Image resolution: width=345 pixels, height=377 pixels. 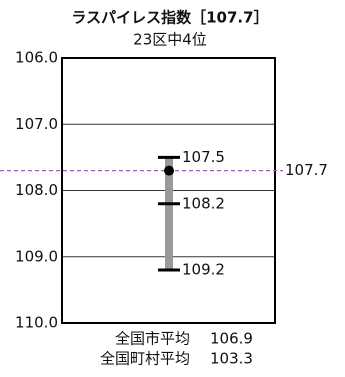 What do you see at coordinates (36, 323) in the screenshot?
I see `y-tick-label: 110.0` at bounding box center [36, 323].